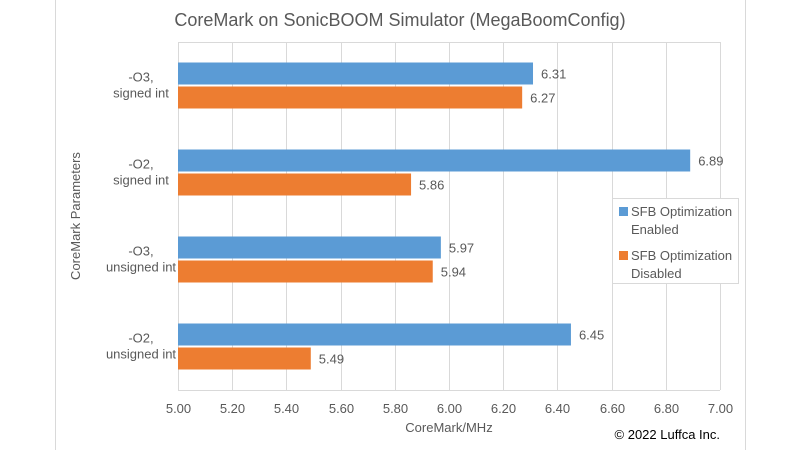 The height and width of the screenshot is (455, 800). I want to click on x-tick-label: 6.00, so click(449, 408).